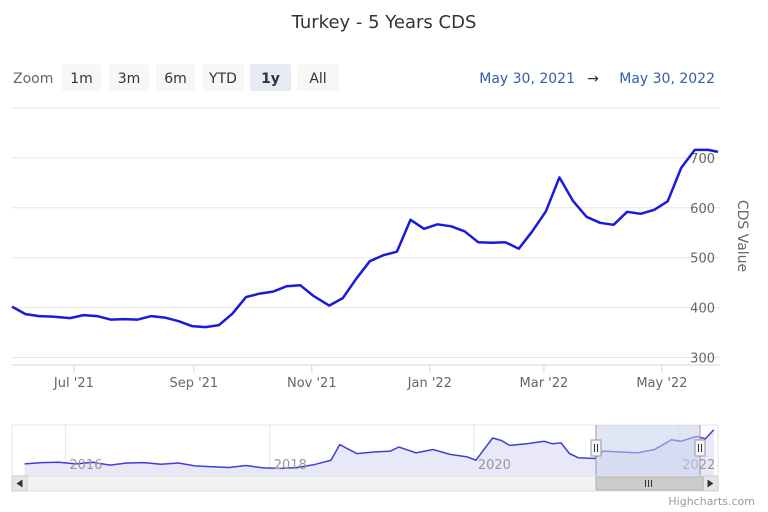  Describe the element at coordinates (290, 465) in the screenshot. I see `navigator-year-label: 2018` at that location.